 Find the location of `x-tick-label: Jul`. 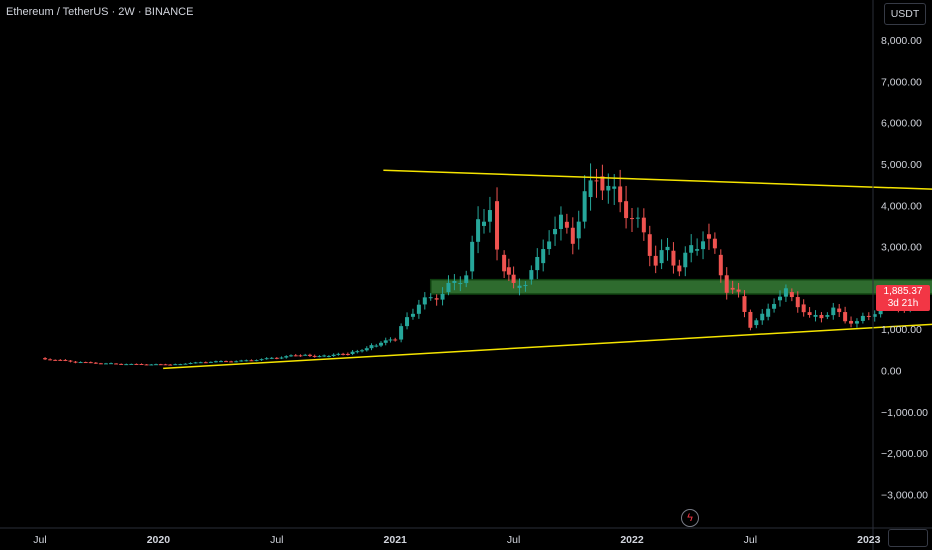

x-tick-label: Jul is located at coordinates (750, 540).